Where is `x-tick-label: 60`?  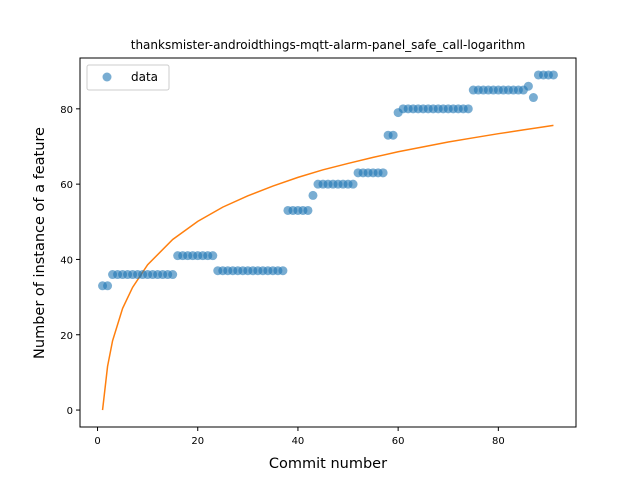
x-tick-label: 60 is located at coordinates (398, 441).